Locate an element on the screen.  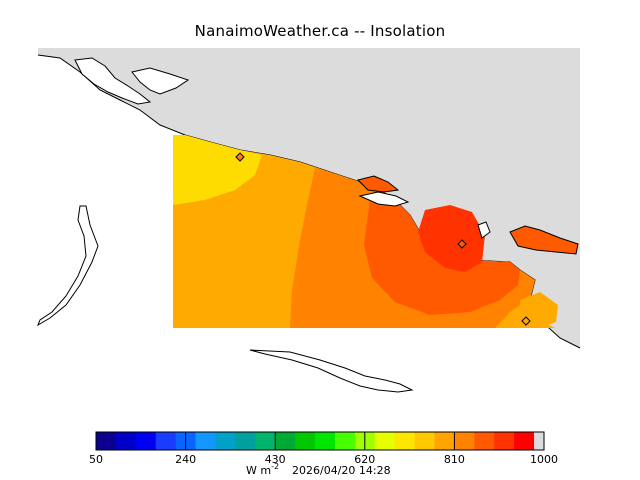
colorbar-tick-label: 1000 is located at coordinates (544, 459).